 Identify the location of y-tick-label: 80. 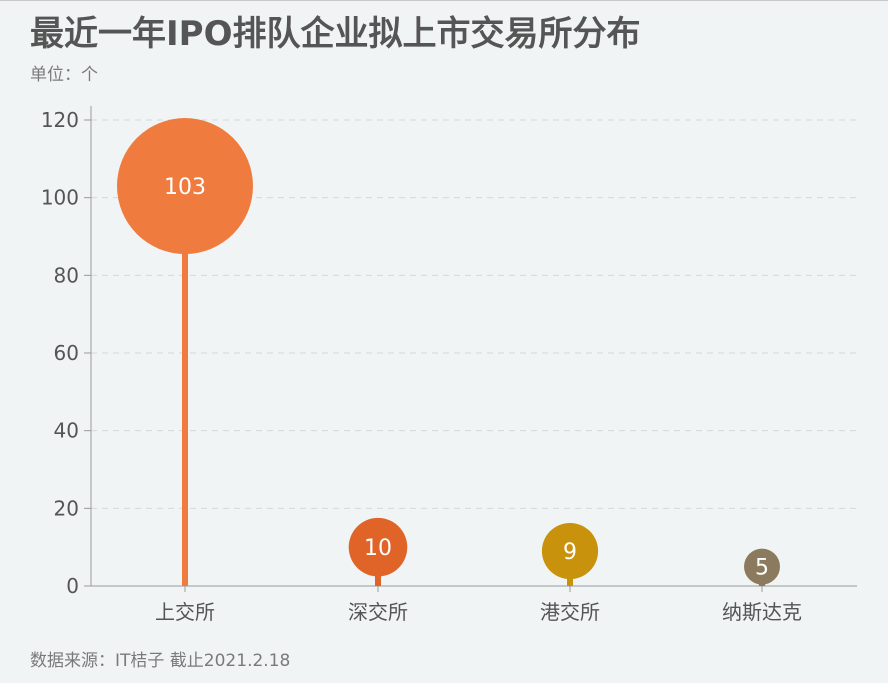
(66, 275).